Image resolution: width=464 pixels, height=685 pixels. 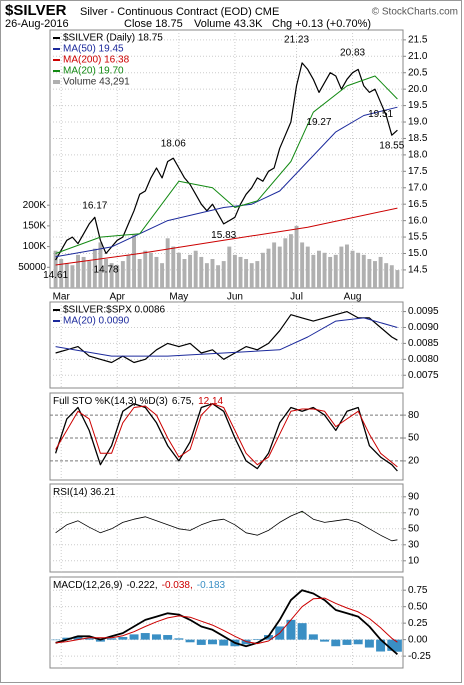 I want to click on y-tick-label: 0.25, so click(x=418, y=623).